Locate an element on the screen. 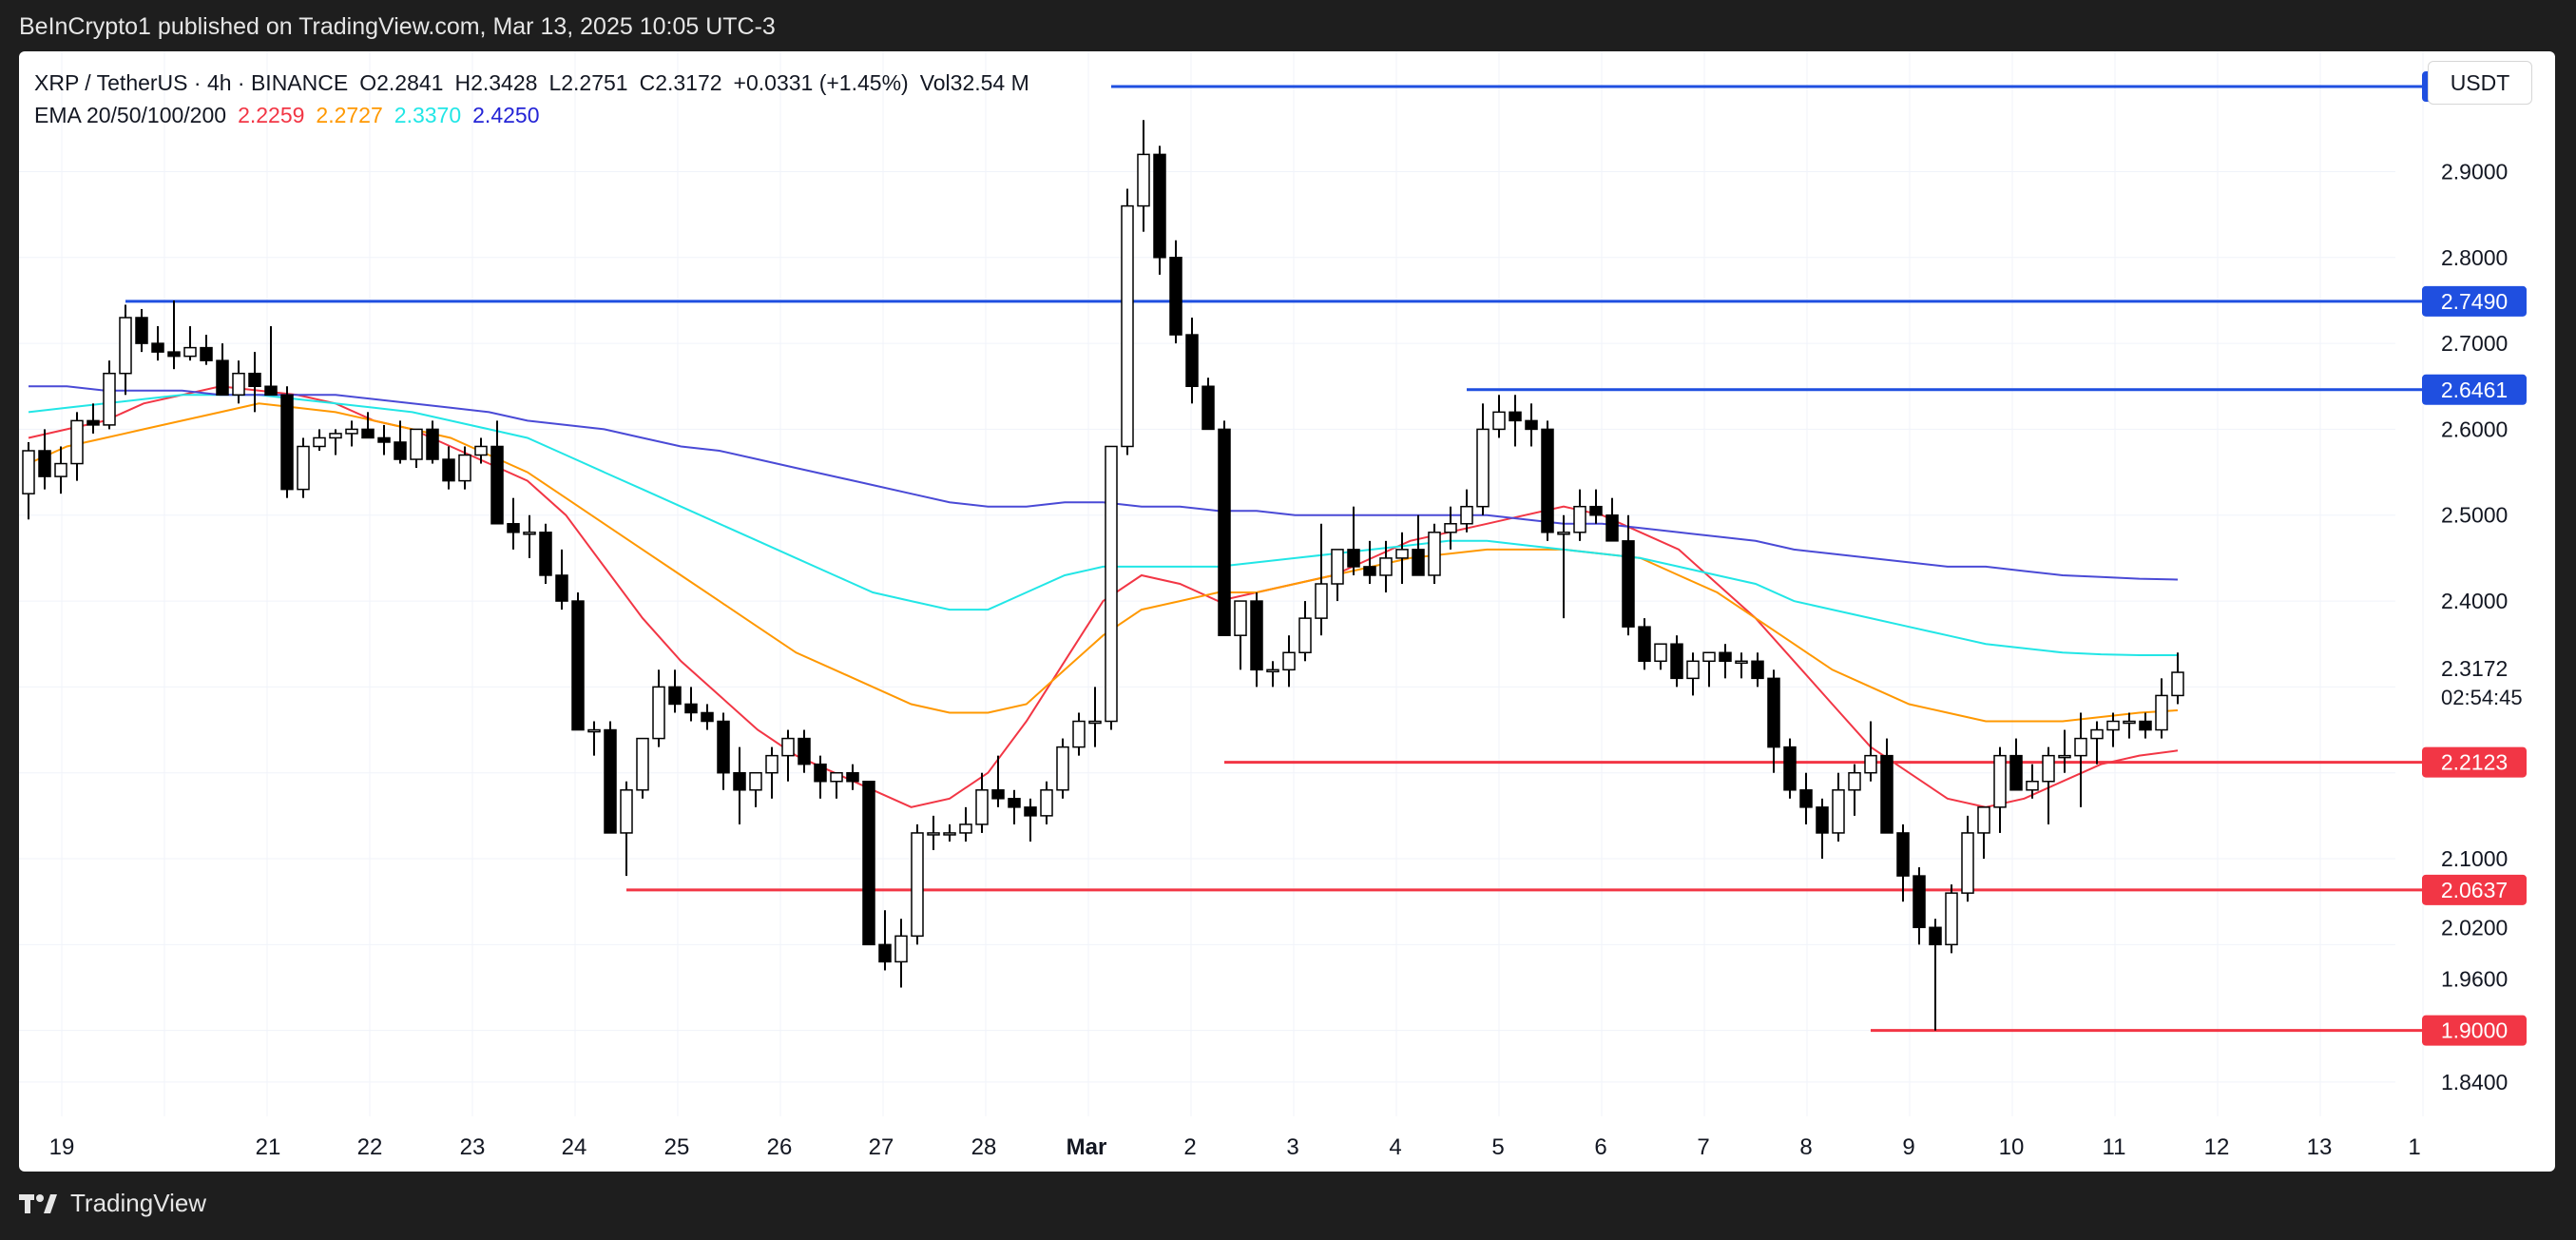  change-value: +0.0331 (+1.45%) is located at coordinates (821, 82).